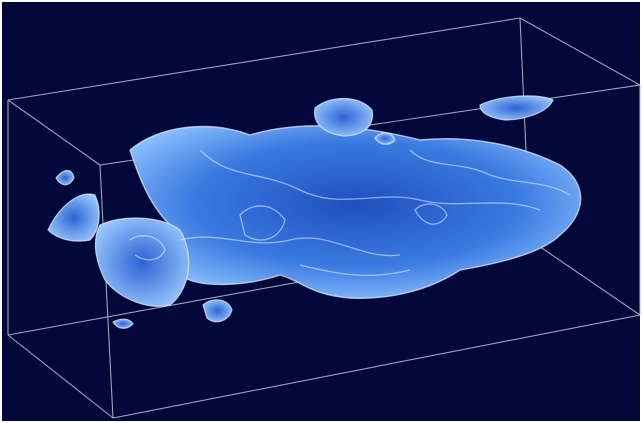 The width and height of the screenshot is (642, 423). Describe the element at coordinates (344, 117) in the screenshot. I see `top-blob` at that location.